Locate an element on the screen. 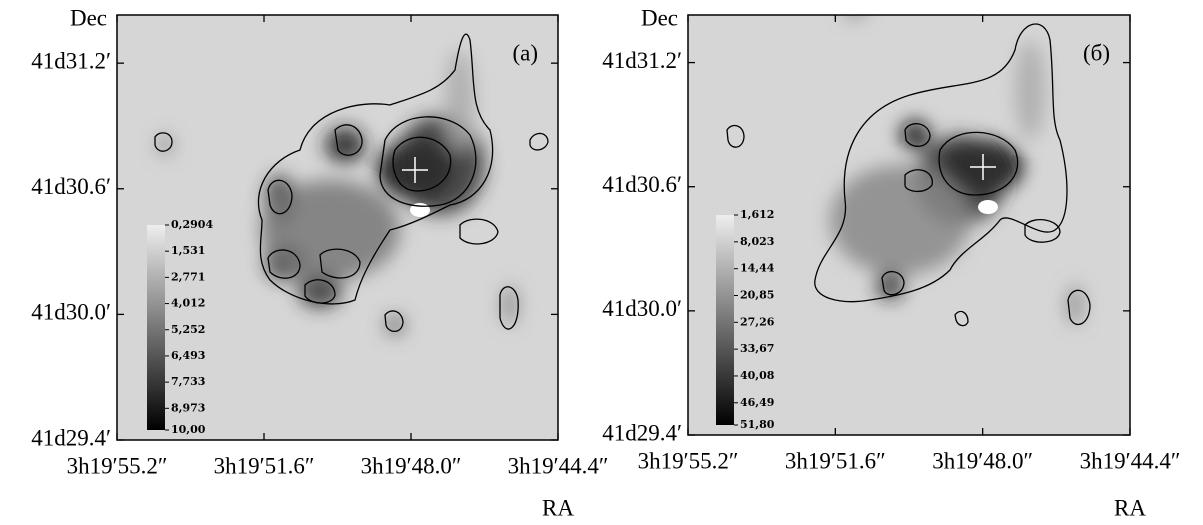 The width and height of the screenshot is (1203, 525). colorbar-tick-label: 14,44 is located at coordinates (757, 268).